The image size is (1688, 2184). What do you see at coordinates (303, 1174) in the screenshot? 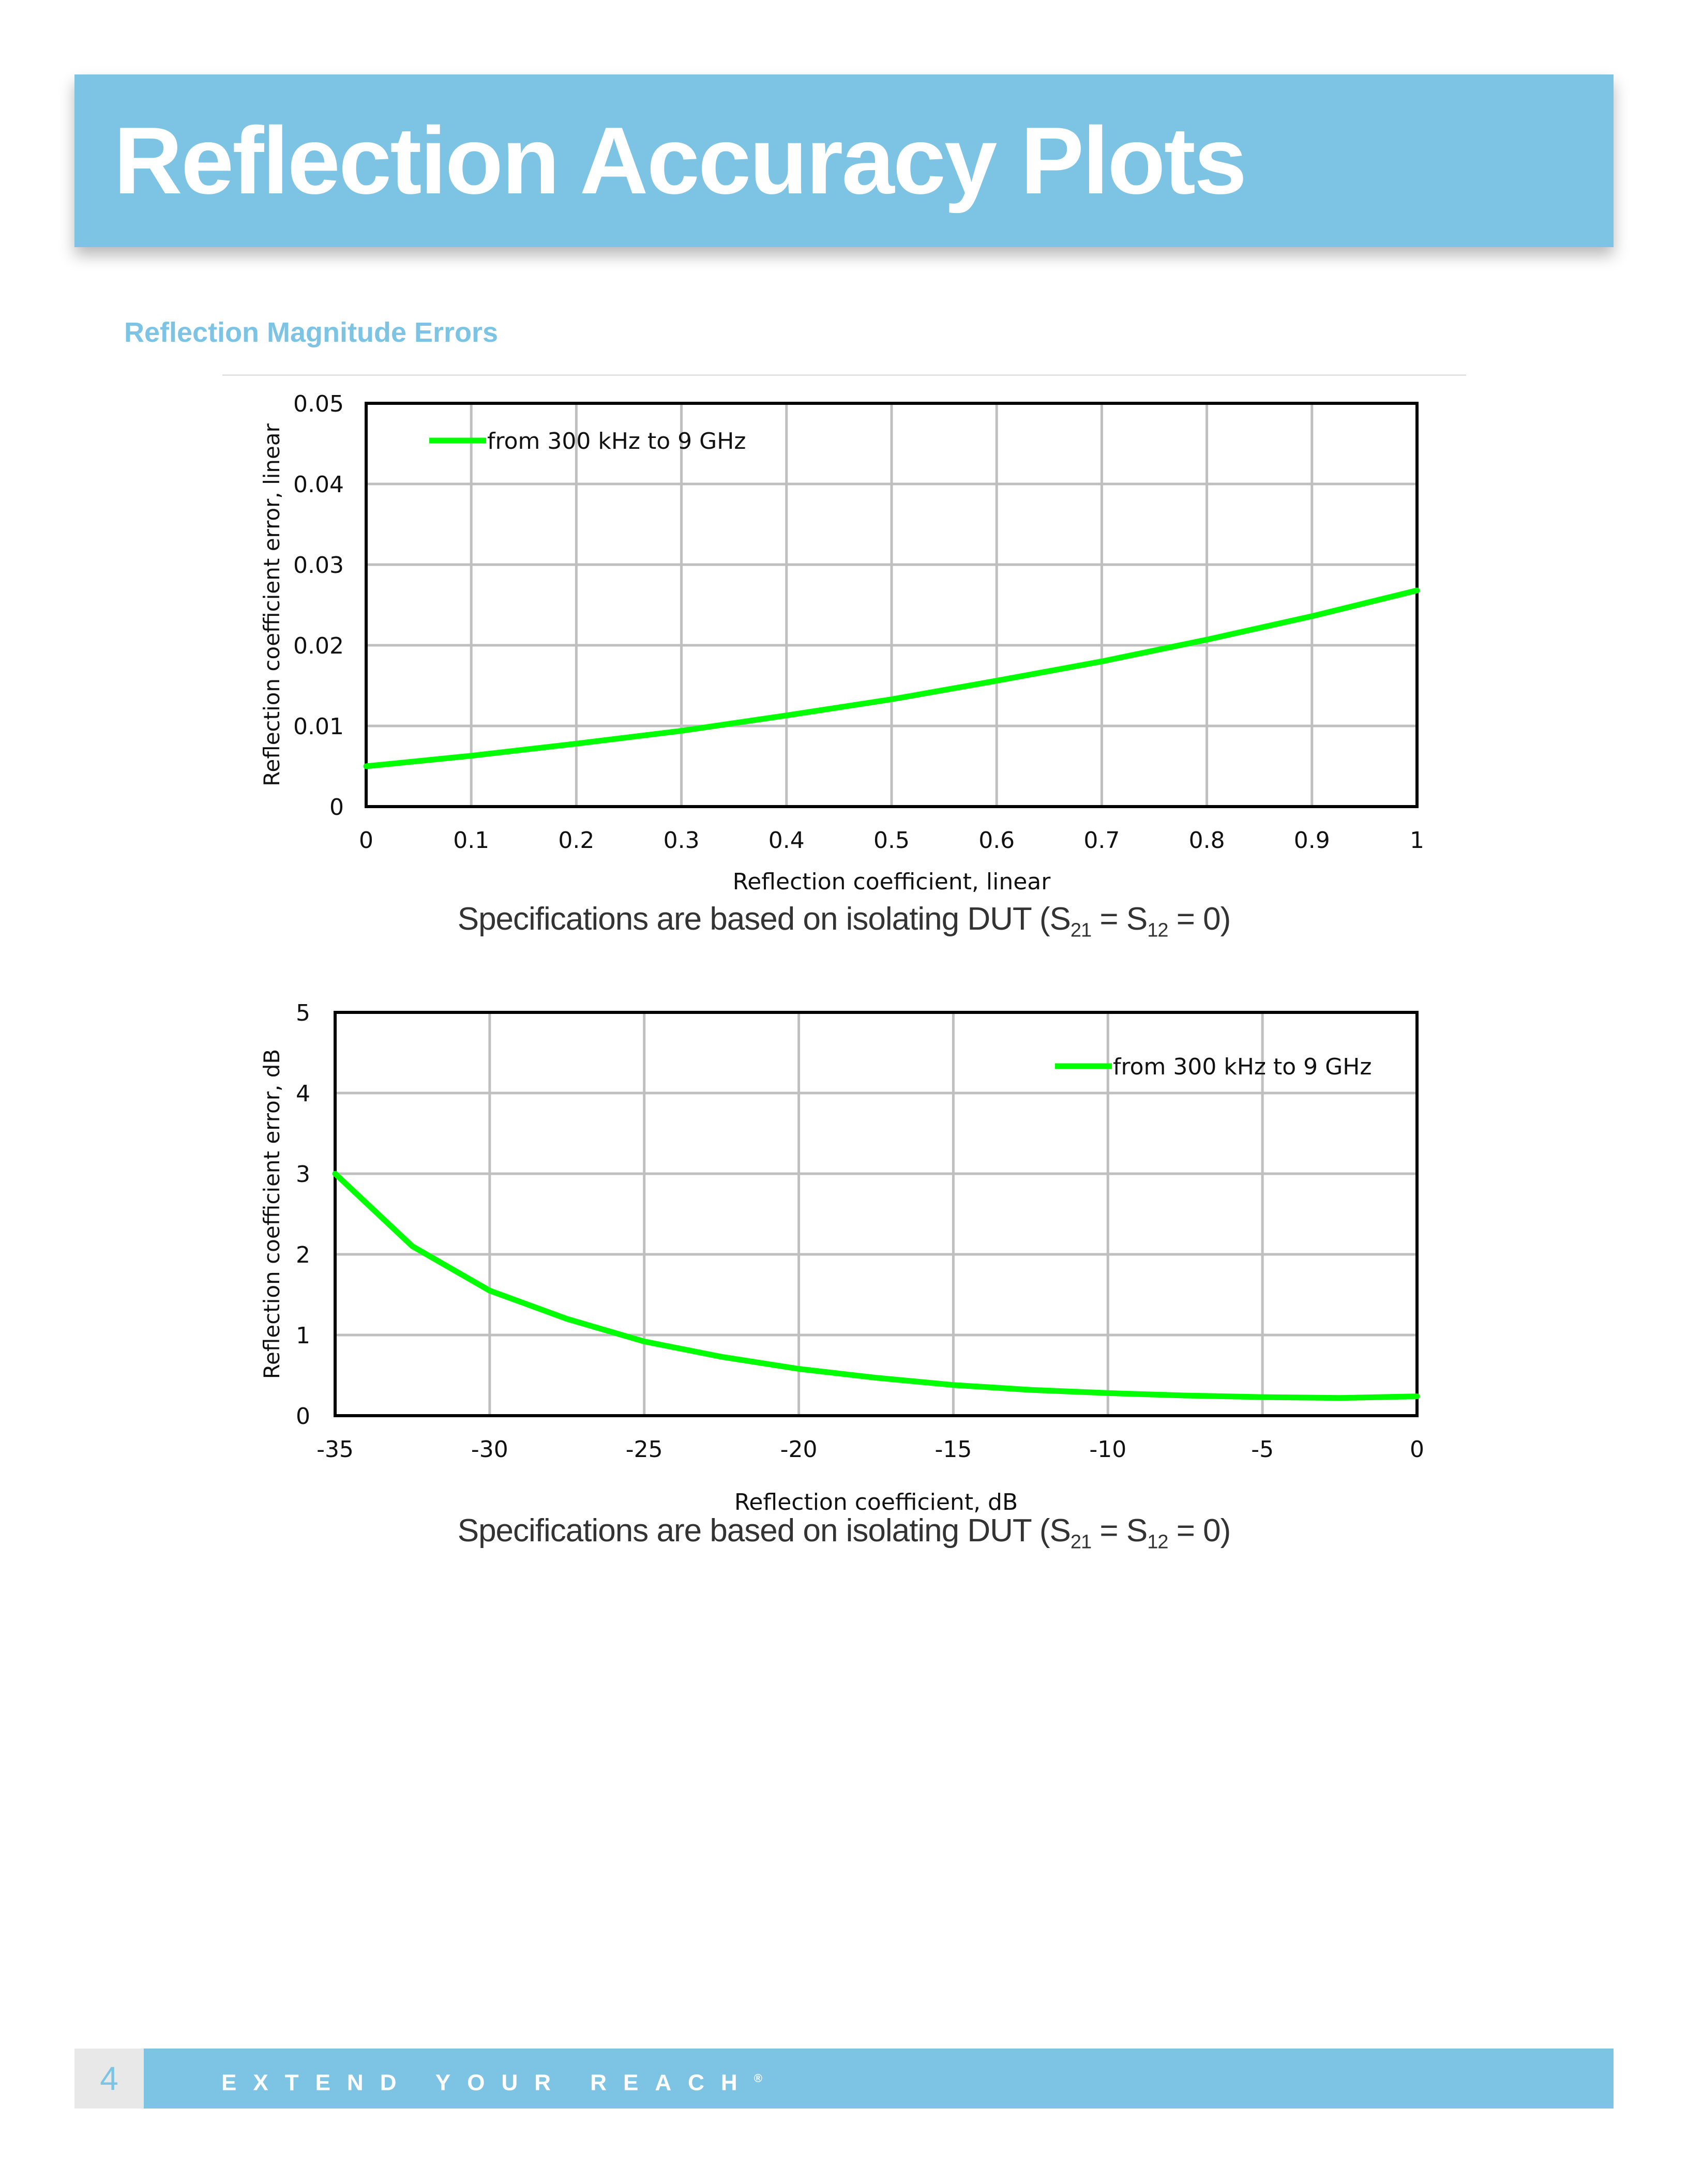
I see `y-tick-label: 3` at bounding box center [303, 1174].